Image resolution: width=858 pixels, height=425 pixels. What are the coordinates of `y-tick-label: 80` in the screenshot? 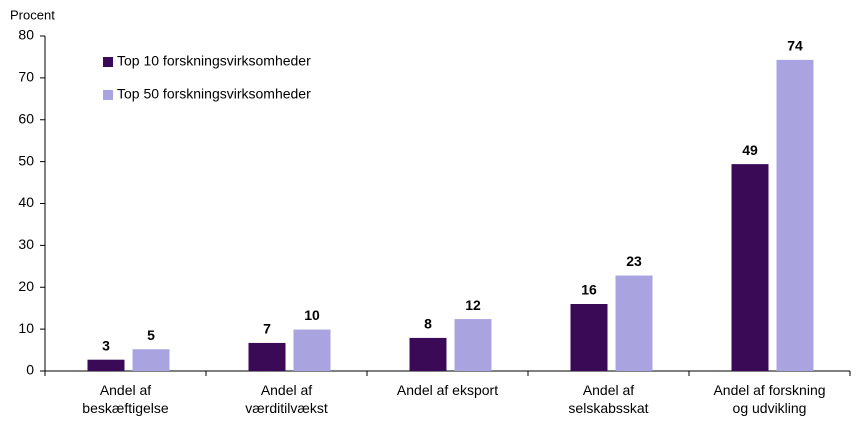 It's located at (26, 35).